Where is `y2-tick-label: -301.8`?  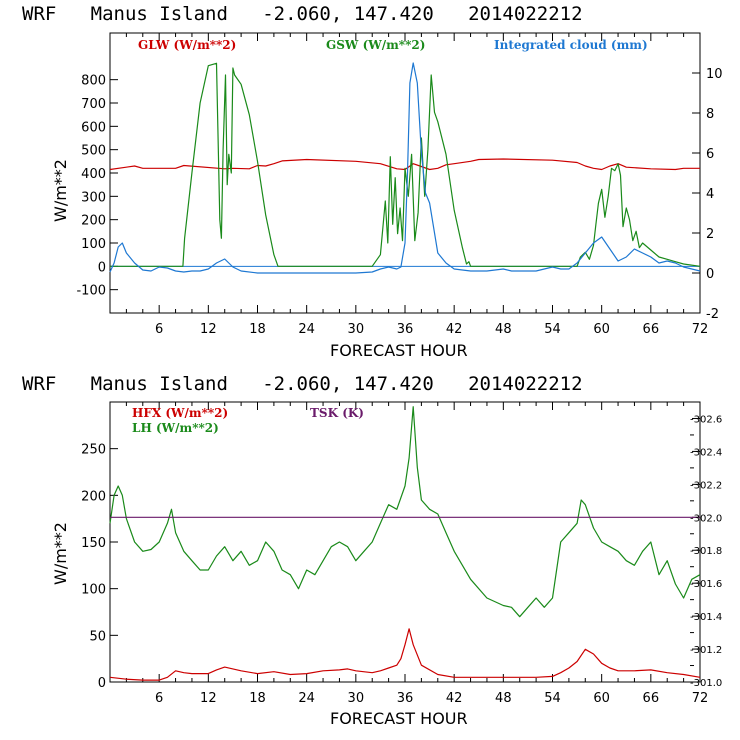 y2-tick-label: -301.8 is located at coordinates (706, 551).